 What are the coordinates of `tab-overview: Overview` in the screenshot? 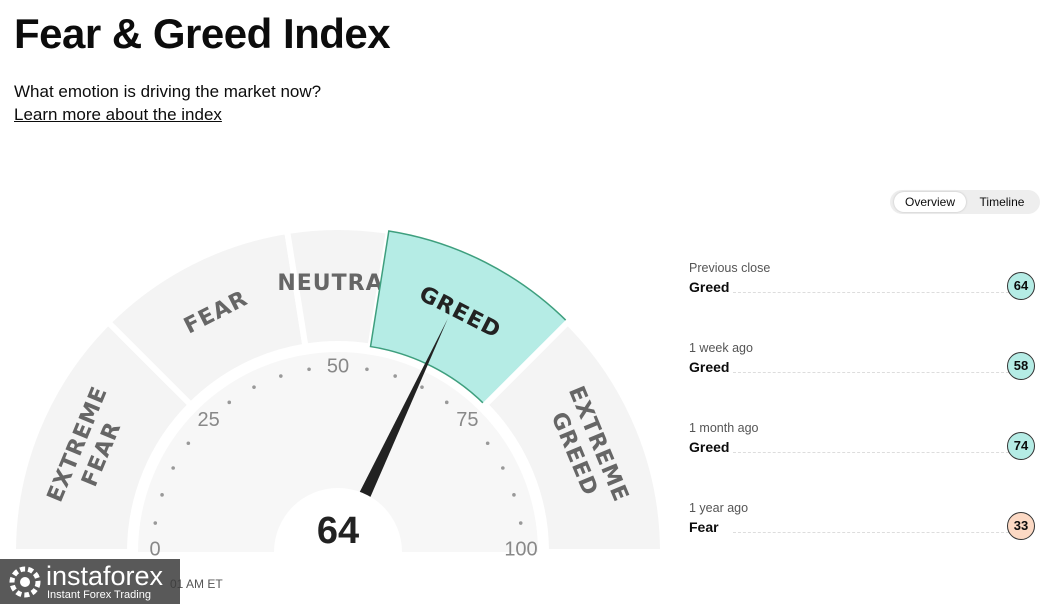 It's located at (930, 202).